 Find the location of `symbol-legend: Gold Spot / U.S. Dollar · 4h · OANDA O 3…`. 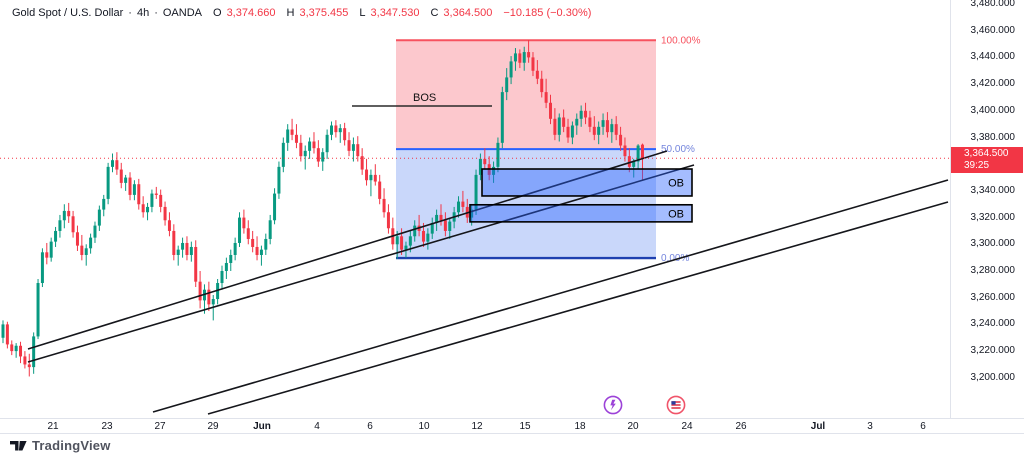

symbol-legend: Gold Spot / U.S. Dollar · 4h · OANDA O 3… is located at coordinates (301, 13).